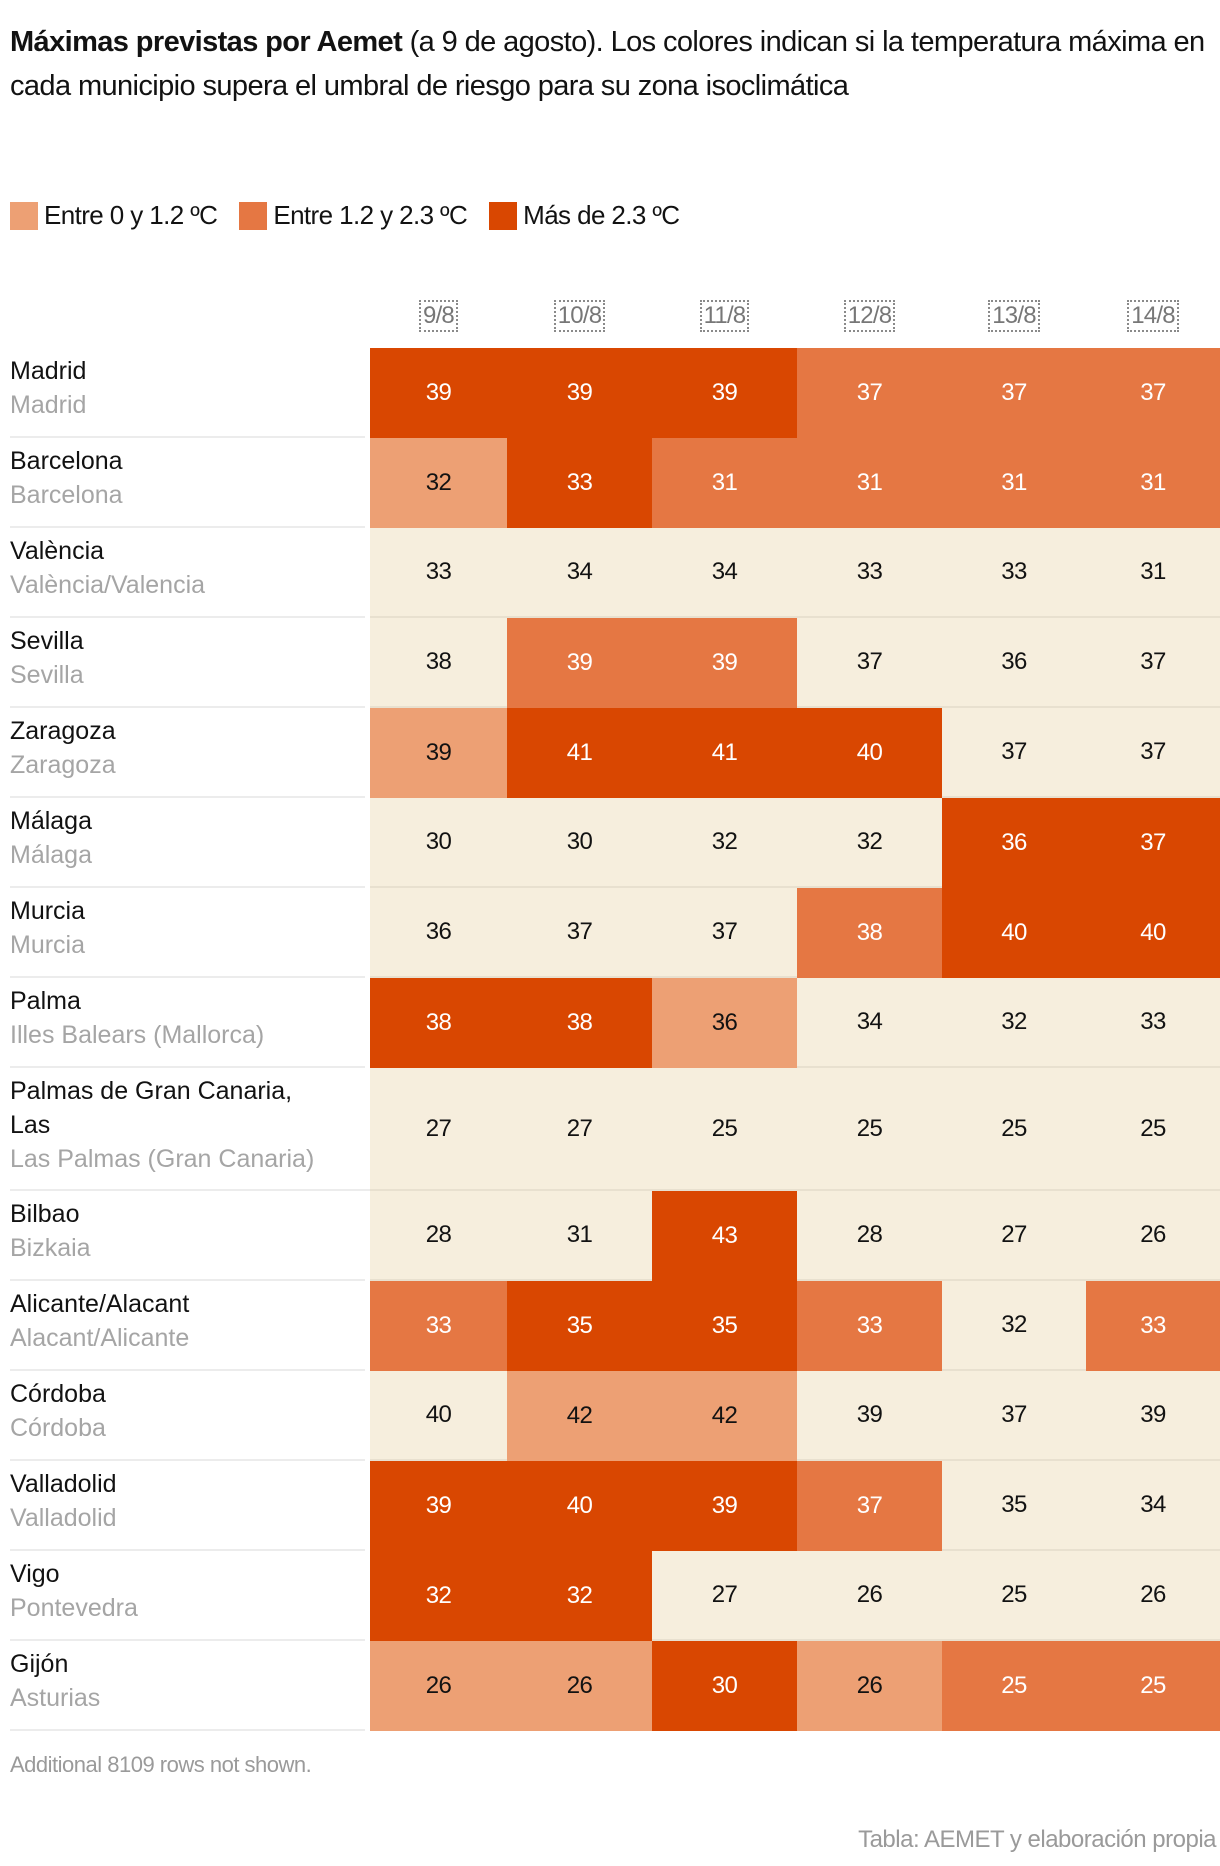 The image size is (1220, 1866). I want to click on table-row: Sevilla Sevilla 38 39 39 37 36 37, so click(615, 663).